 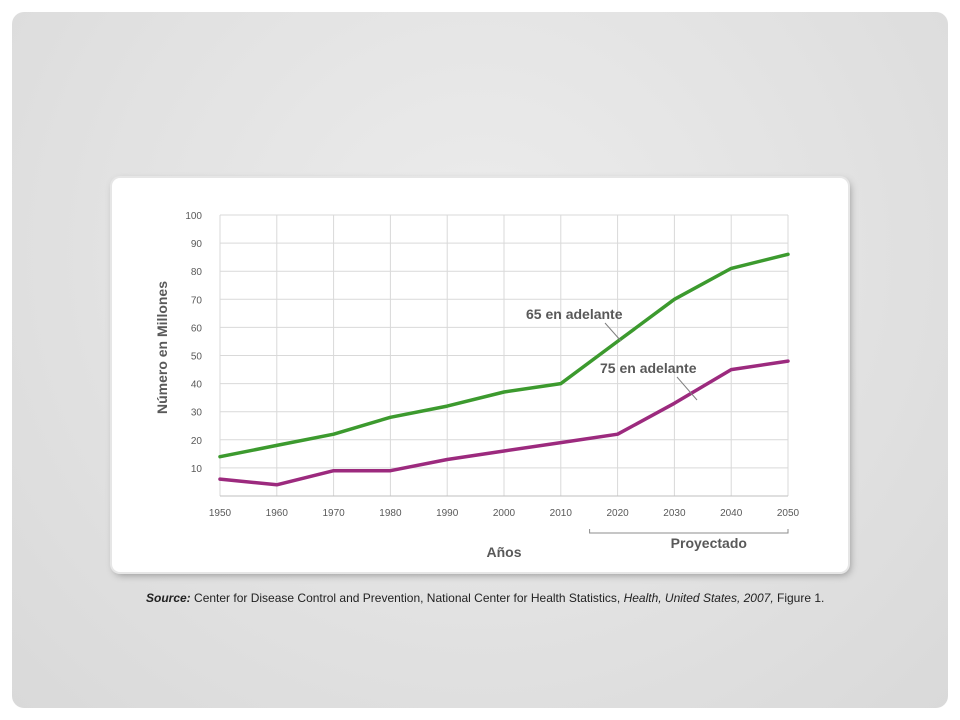 What do you see at coordinates (799, 598) in the screenshot?
I see `source-figure: Figure 1.` at bounding box center [799, 598].